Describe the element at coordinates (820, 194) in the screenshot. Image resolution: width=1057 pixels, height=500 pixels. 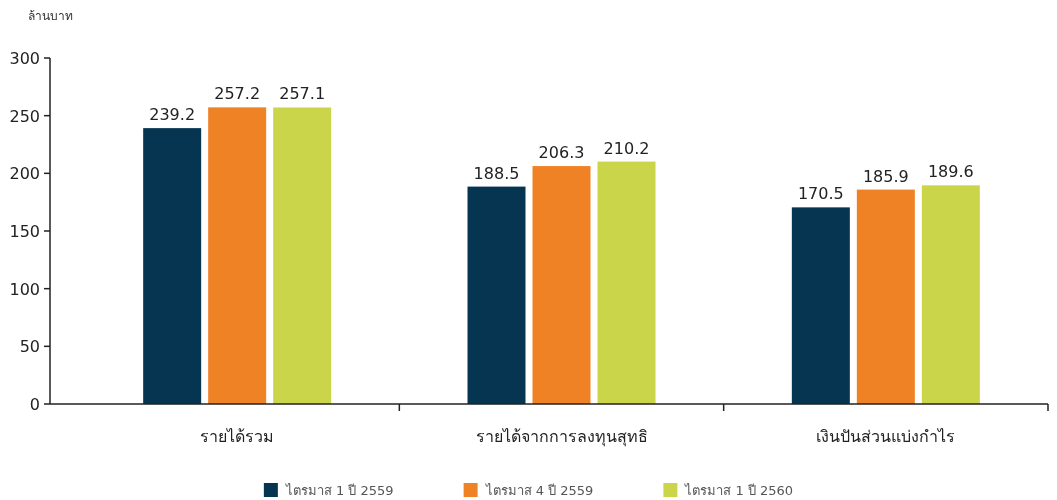
I see `data-label: 170.5` at that location.